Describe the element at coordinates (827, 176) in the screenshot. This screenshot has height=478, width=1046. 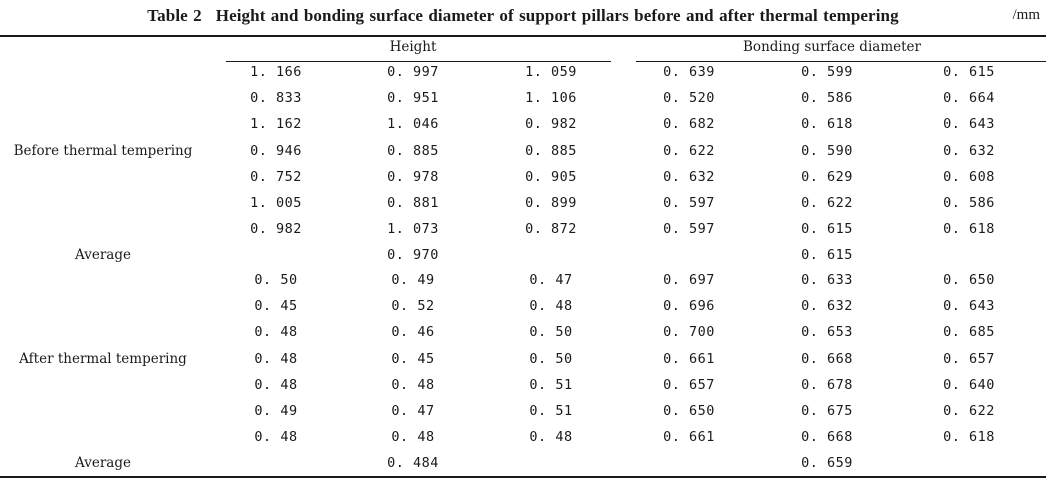
I see `bonding-diameter-cell: 0. 629` at that location.